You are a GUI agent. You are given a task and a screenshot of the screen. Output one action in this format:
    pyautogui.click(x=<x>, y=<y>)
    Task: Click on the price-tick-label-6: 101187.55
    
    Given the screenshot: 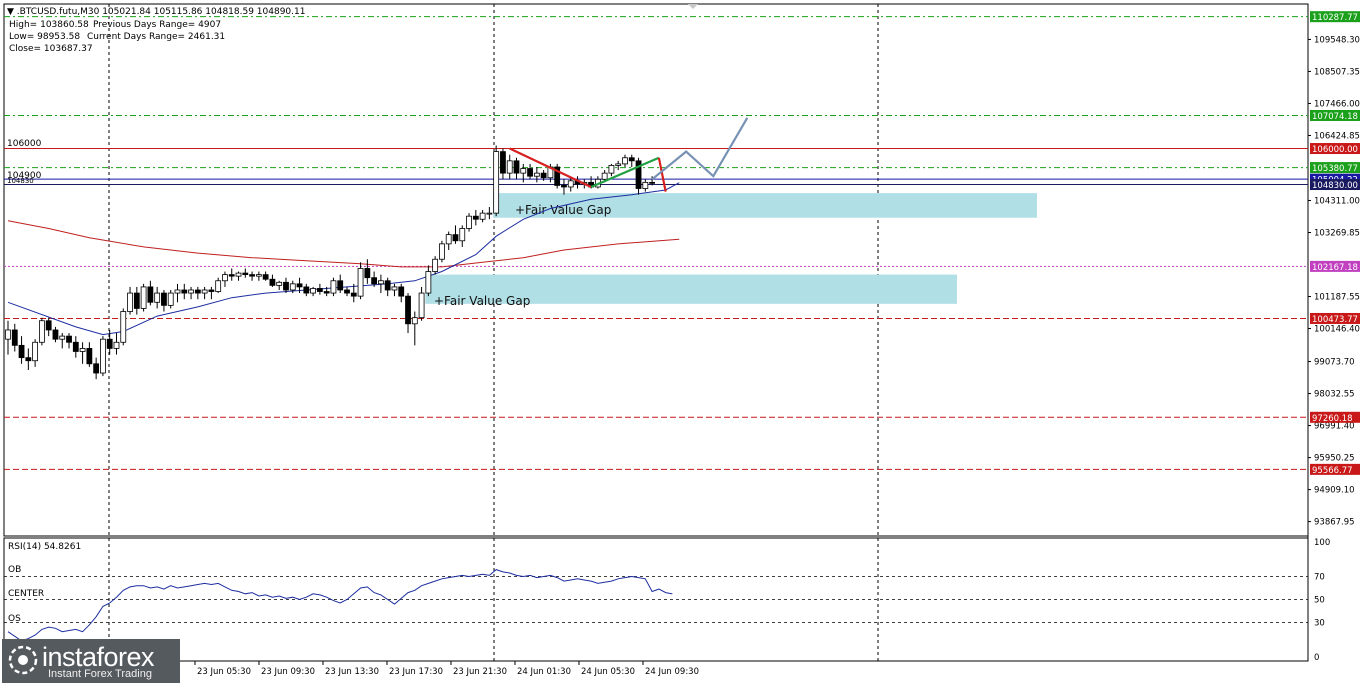 What is the action you would take?
    pyautogui.click(x=1337, y=298)
    